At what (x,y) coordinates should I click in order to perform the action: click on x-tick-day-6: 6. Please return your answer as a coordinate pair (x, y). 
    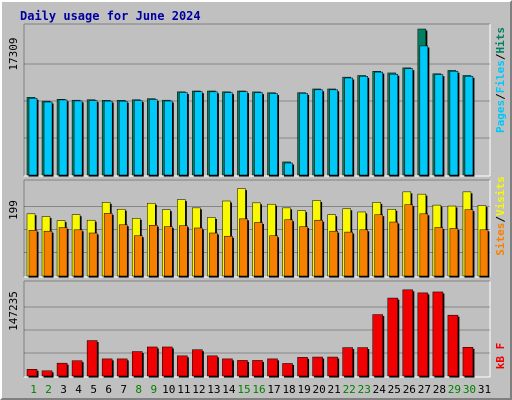
    Looking at the image, I should click on (108, 389).